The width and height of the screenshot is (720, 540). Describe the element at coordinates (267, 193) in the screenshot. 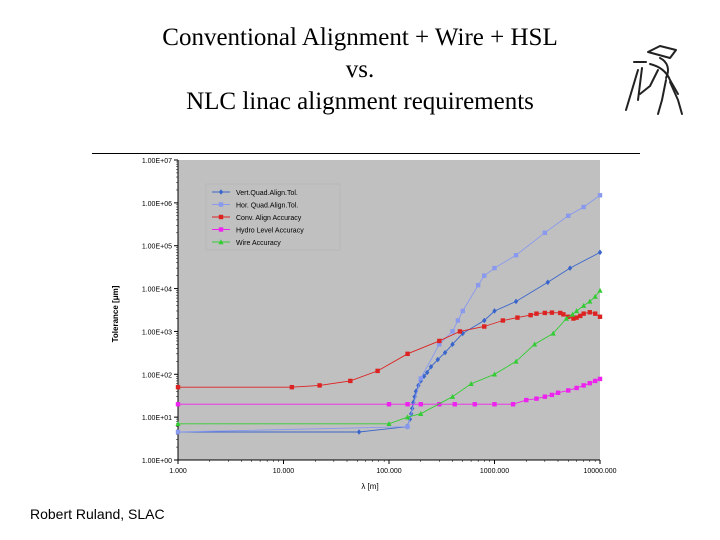

I see `legend-entry: Vert.Quad.Align.Tol.` at that location.